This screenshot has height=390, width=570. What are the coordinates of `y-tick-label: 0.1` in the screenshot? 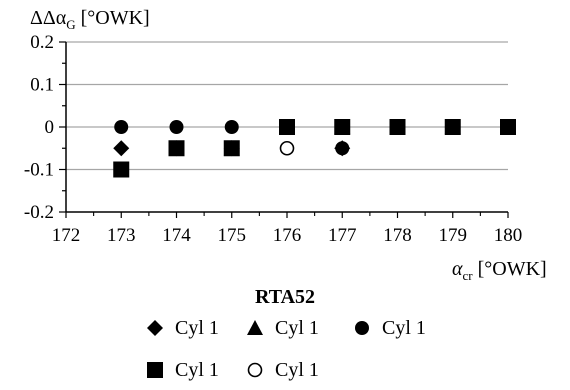 It's located at (42, 85).